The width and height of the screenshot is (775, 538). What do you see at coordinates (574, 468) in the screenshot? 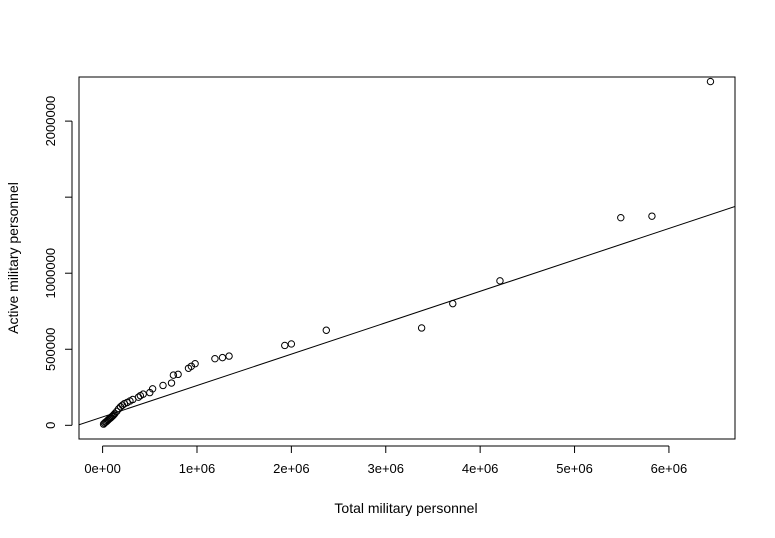
I see `x-tick-label: 5e+06` at bounding box center [574, 468].